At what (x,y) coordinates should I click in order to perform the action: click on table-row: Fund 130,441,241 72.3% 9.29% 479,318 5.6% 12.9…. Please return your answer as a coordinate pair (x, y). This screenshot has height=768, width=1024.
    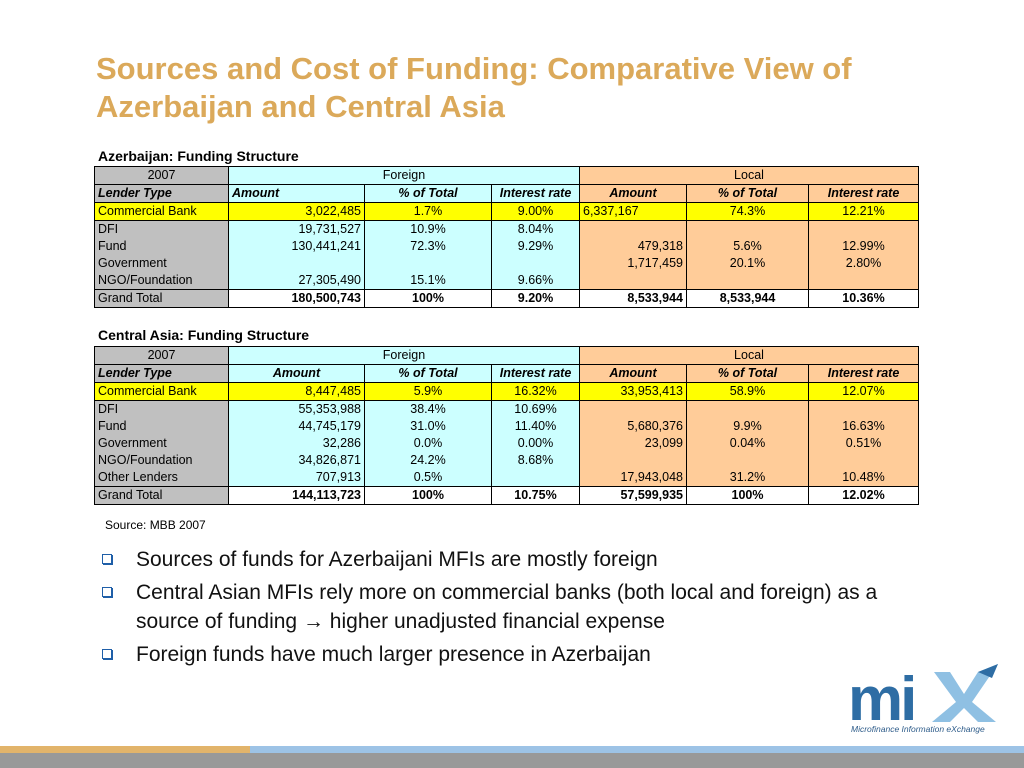
    Looking at the image, I should click on (506, 246).